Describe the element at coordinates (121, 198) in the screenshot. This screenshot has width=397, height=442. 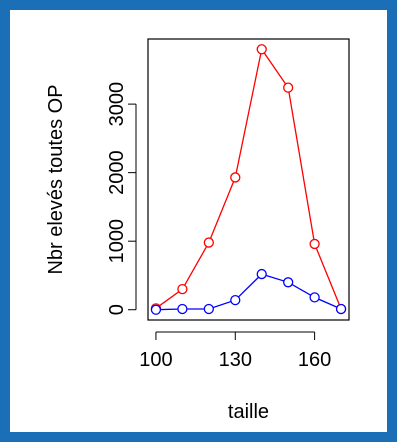
I see `y-axis: 0 1000 2000 3000` at that location.